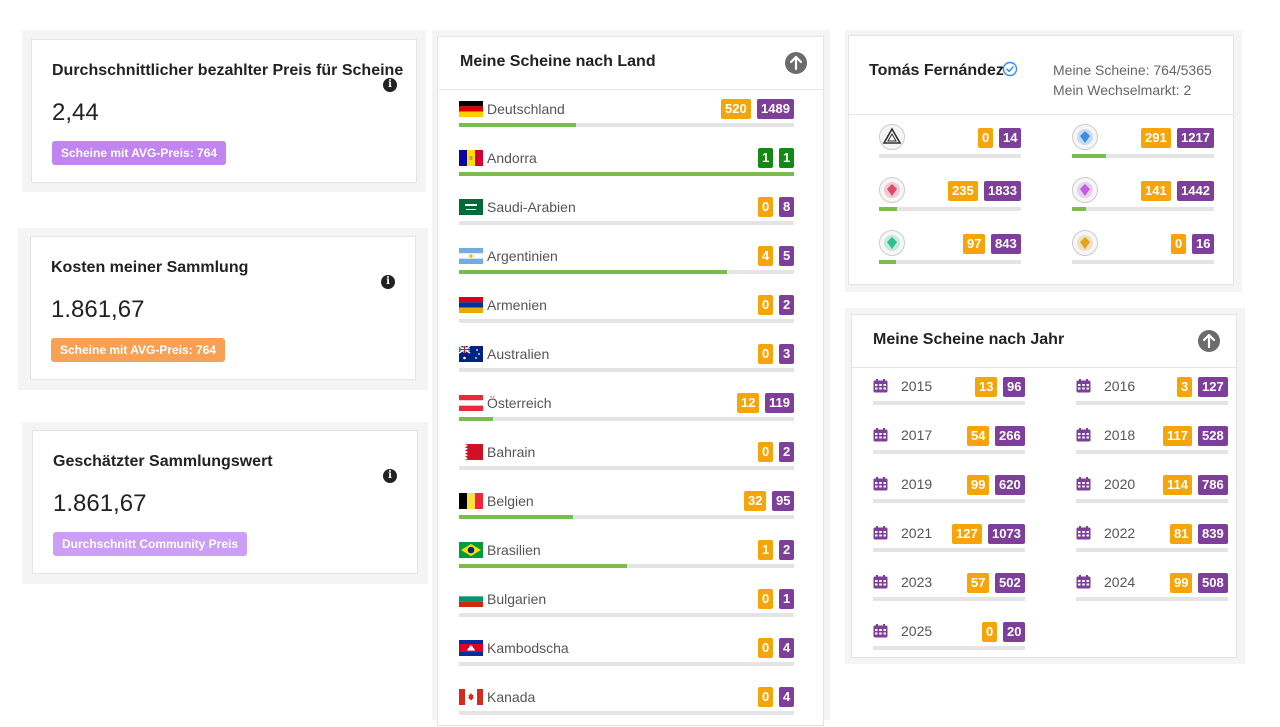 Image resolution: width=1280 pixels, height=727 pixels. Describe the element at coordinates (779, 403) in the screenshot. I see `total-count-badge: 119` at that location.